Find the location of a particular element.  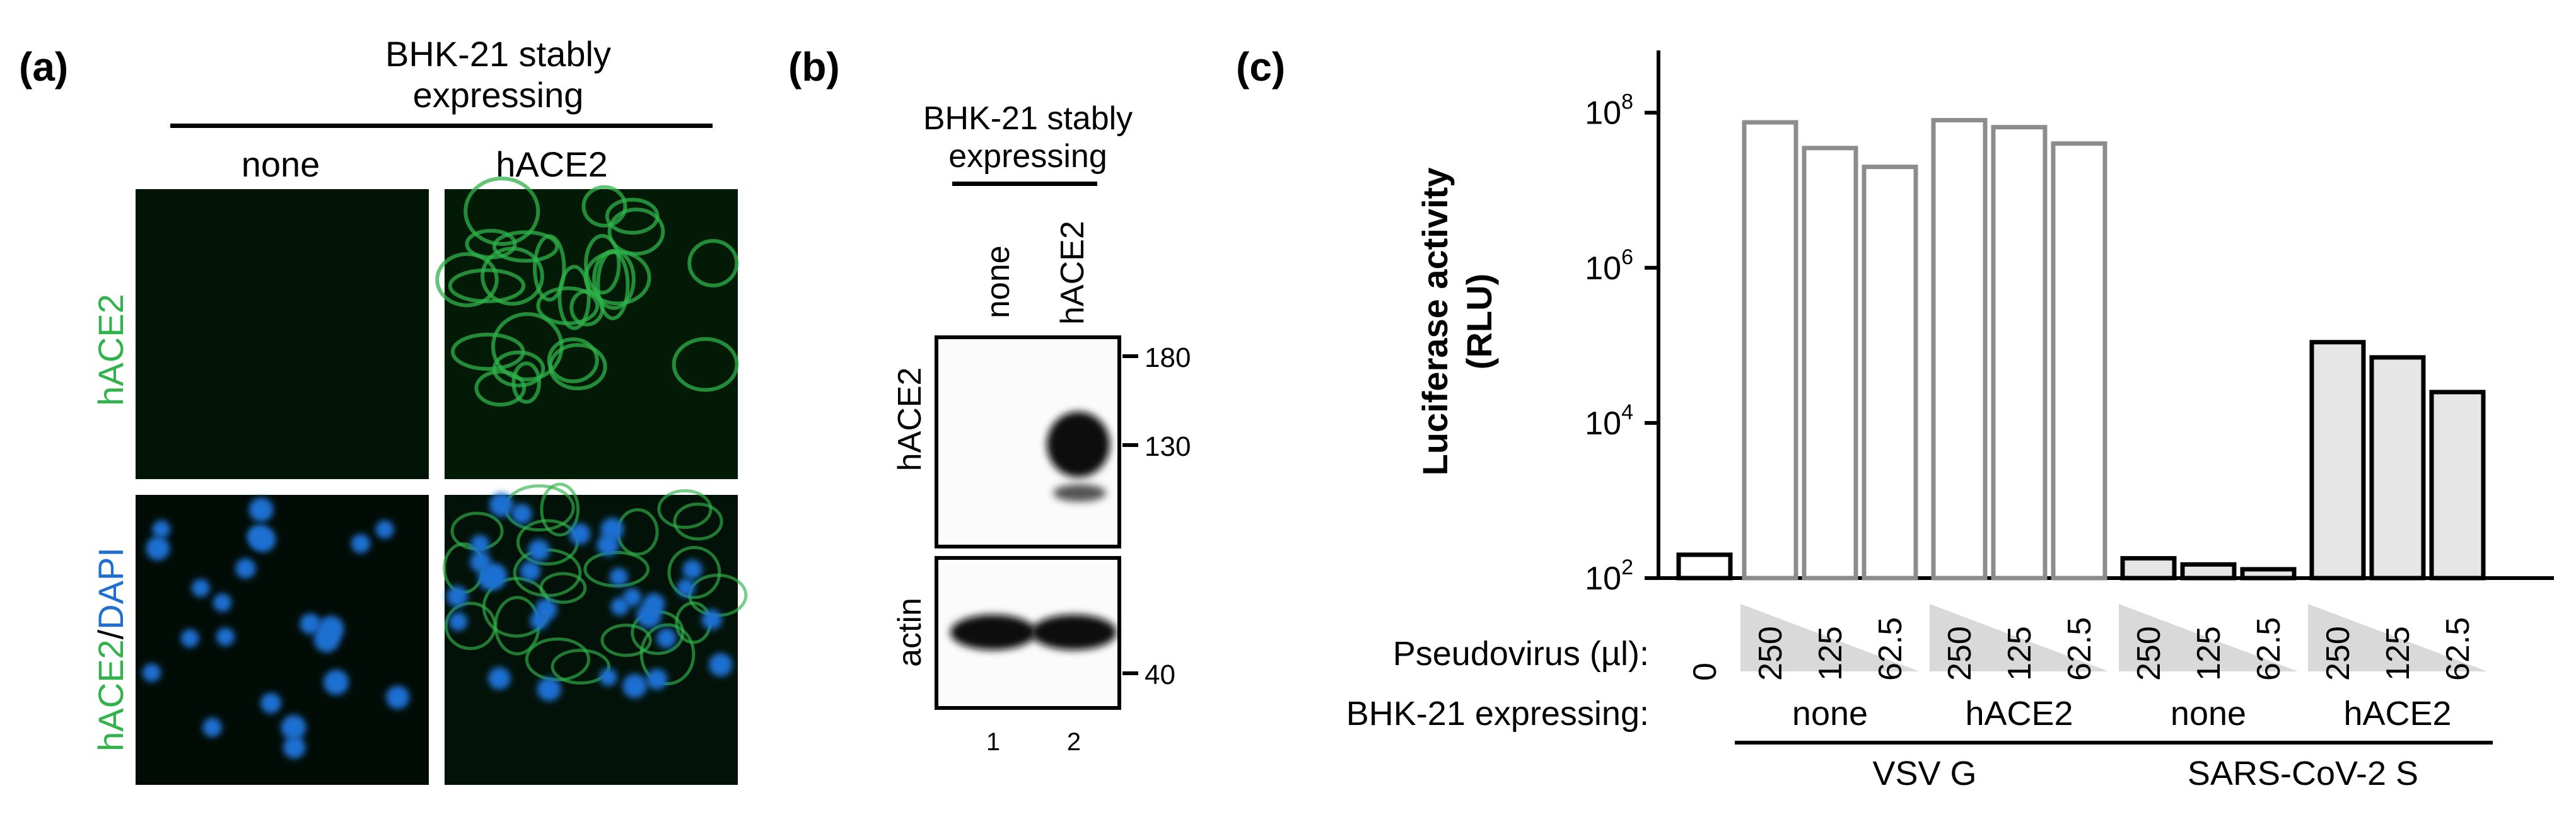

y-tick-label: 10² is located at coordinates (1609, 576).